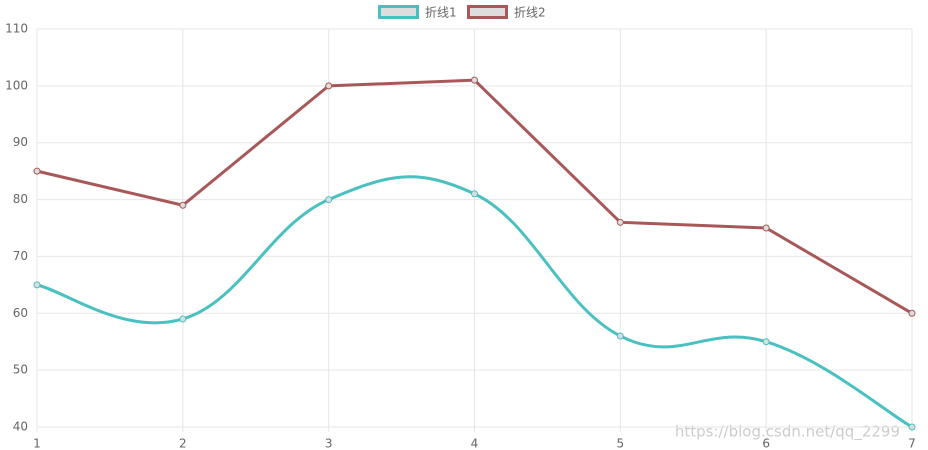 The image size is (928, 450). I want to click on x-tick-label: 1, so click(37, 443).